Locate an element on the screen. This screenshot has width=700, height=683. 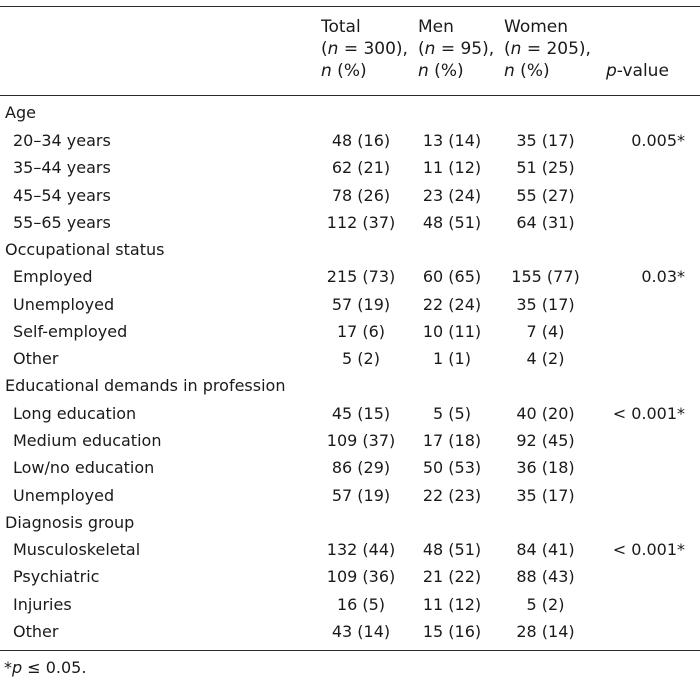
cell-men: 21 (22) is located at coordinates (452, 576).